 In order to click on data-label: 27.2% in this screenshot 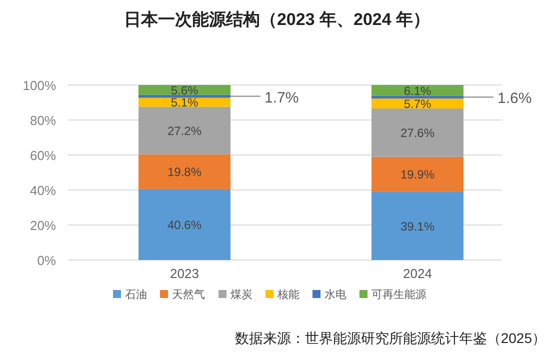, I will do `click(184, 131)`.